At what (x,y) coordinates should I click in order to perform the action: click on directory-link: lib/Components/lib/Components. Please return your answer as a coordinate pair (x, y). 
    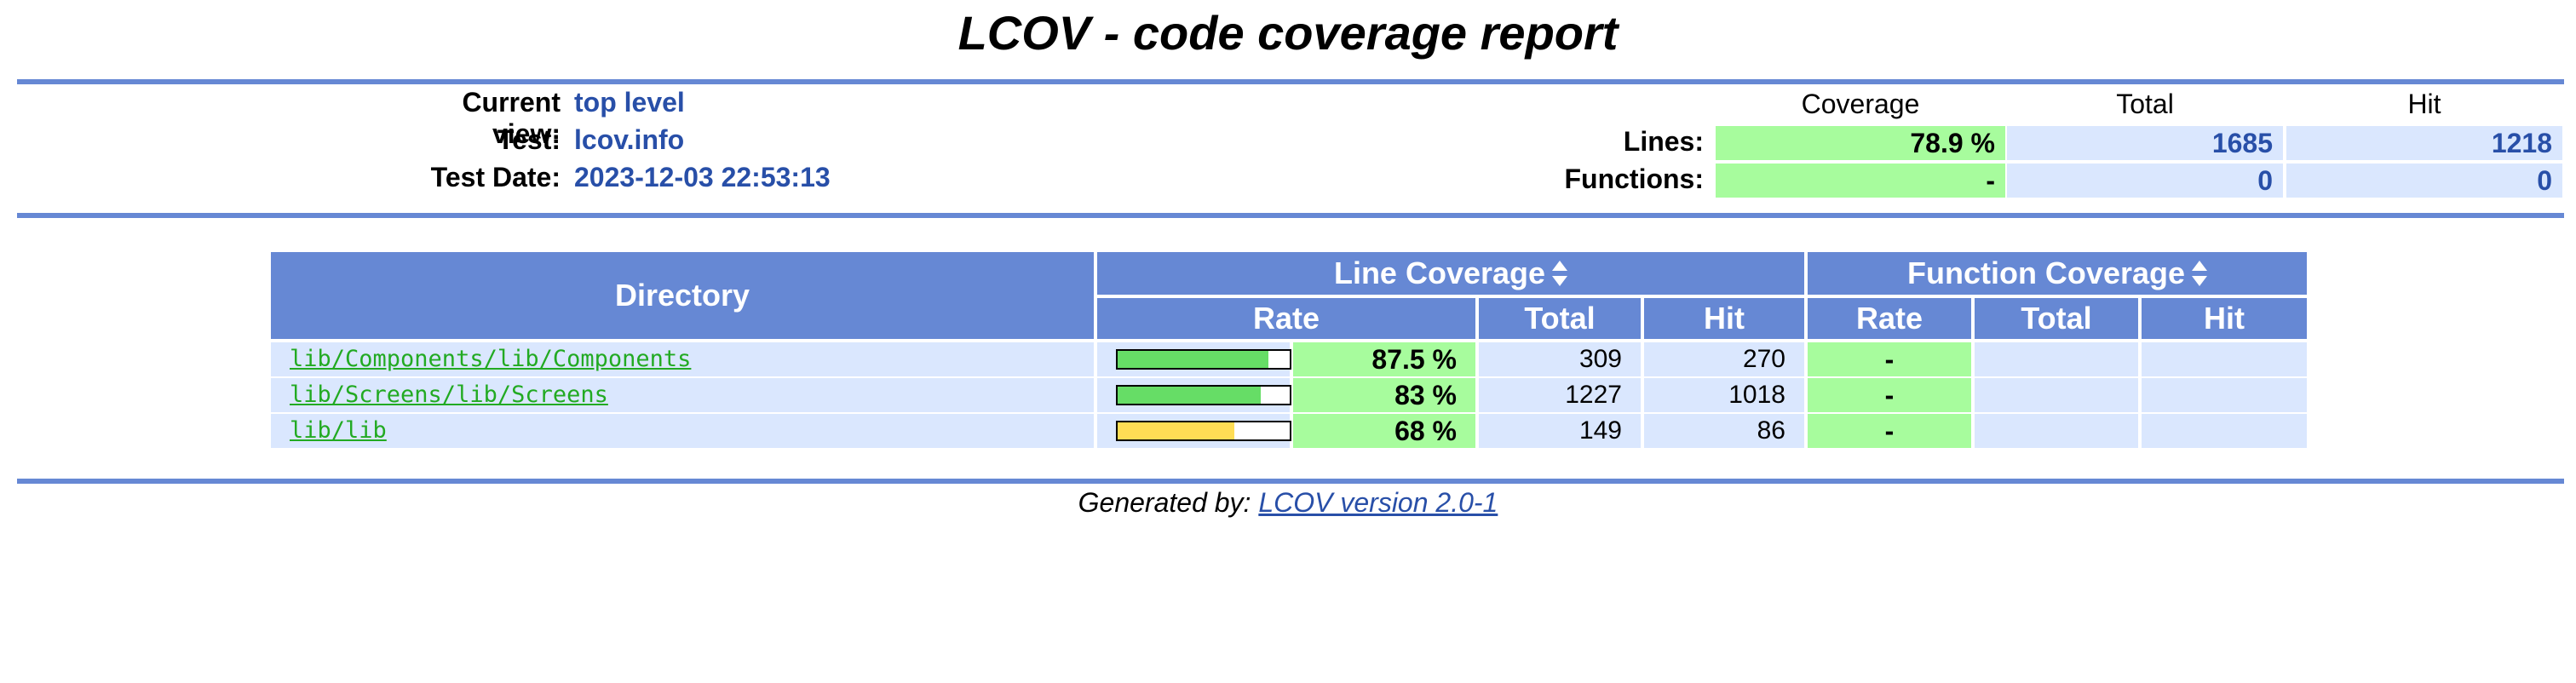
    Looking at the image, I should click on (683, 359).